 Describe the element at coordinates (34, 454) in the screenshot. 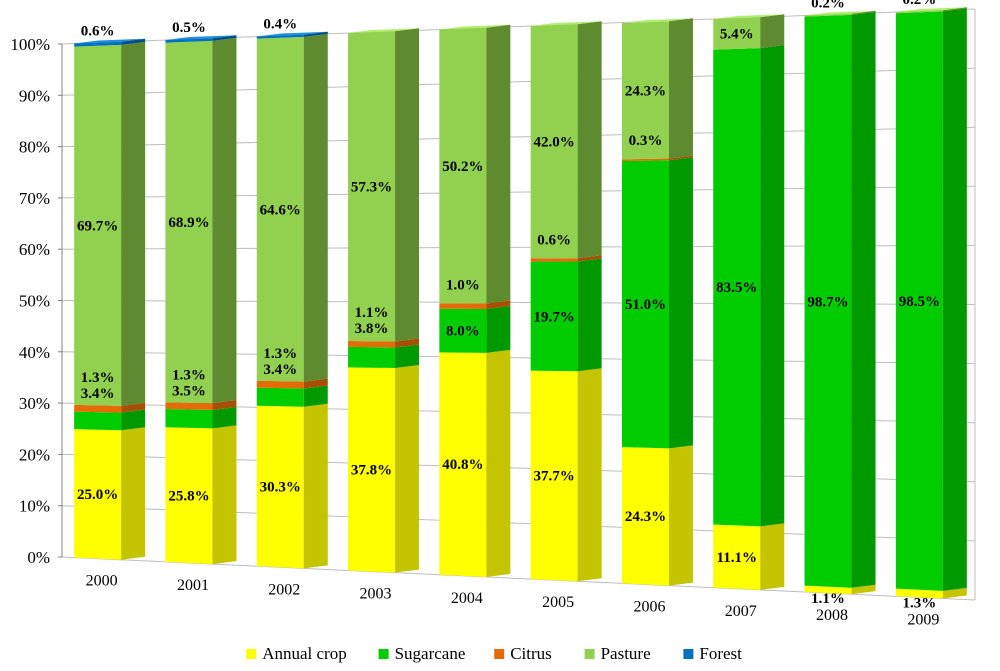

I see `y-tick-label: 20%` at that location.